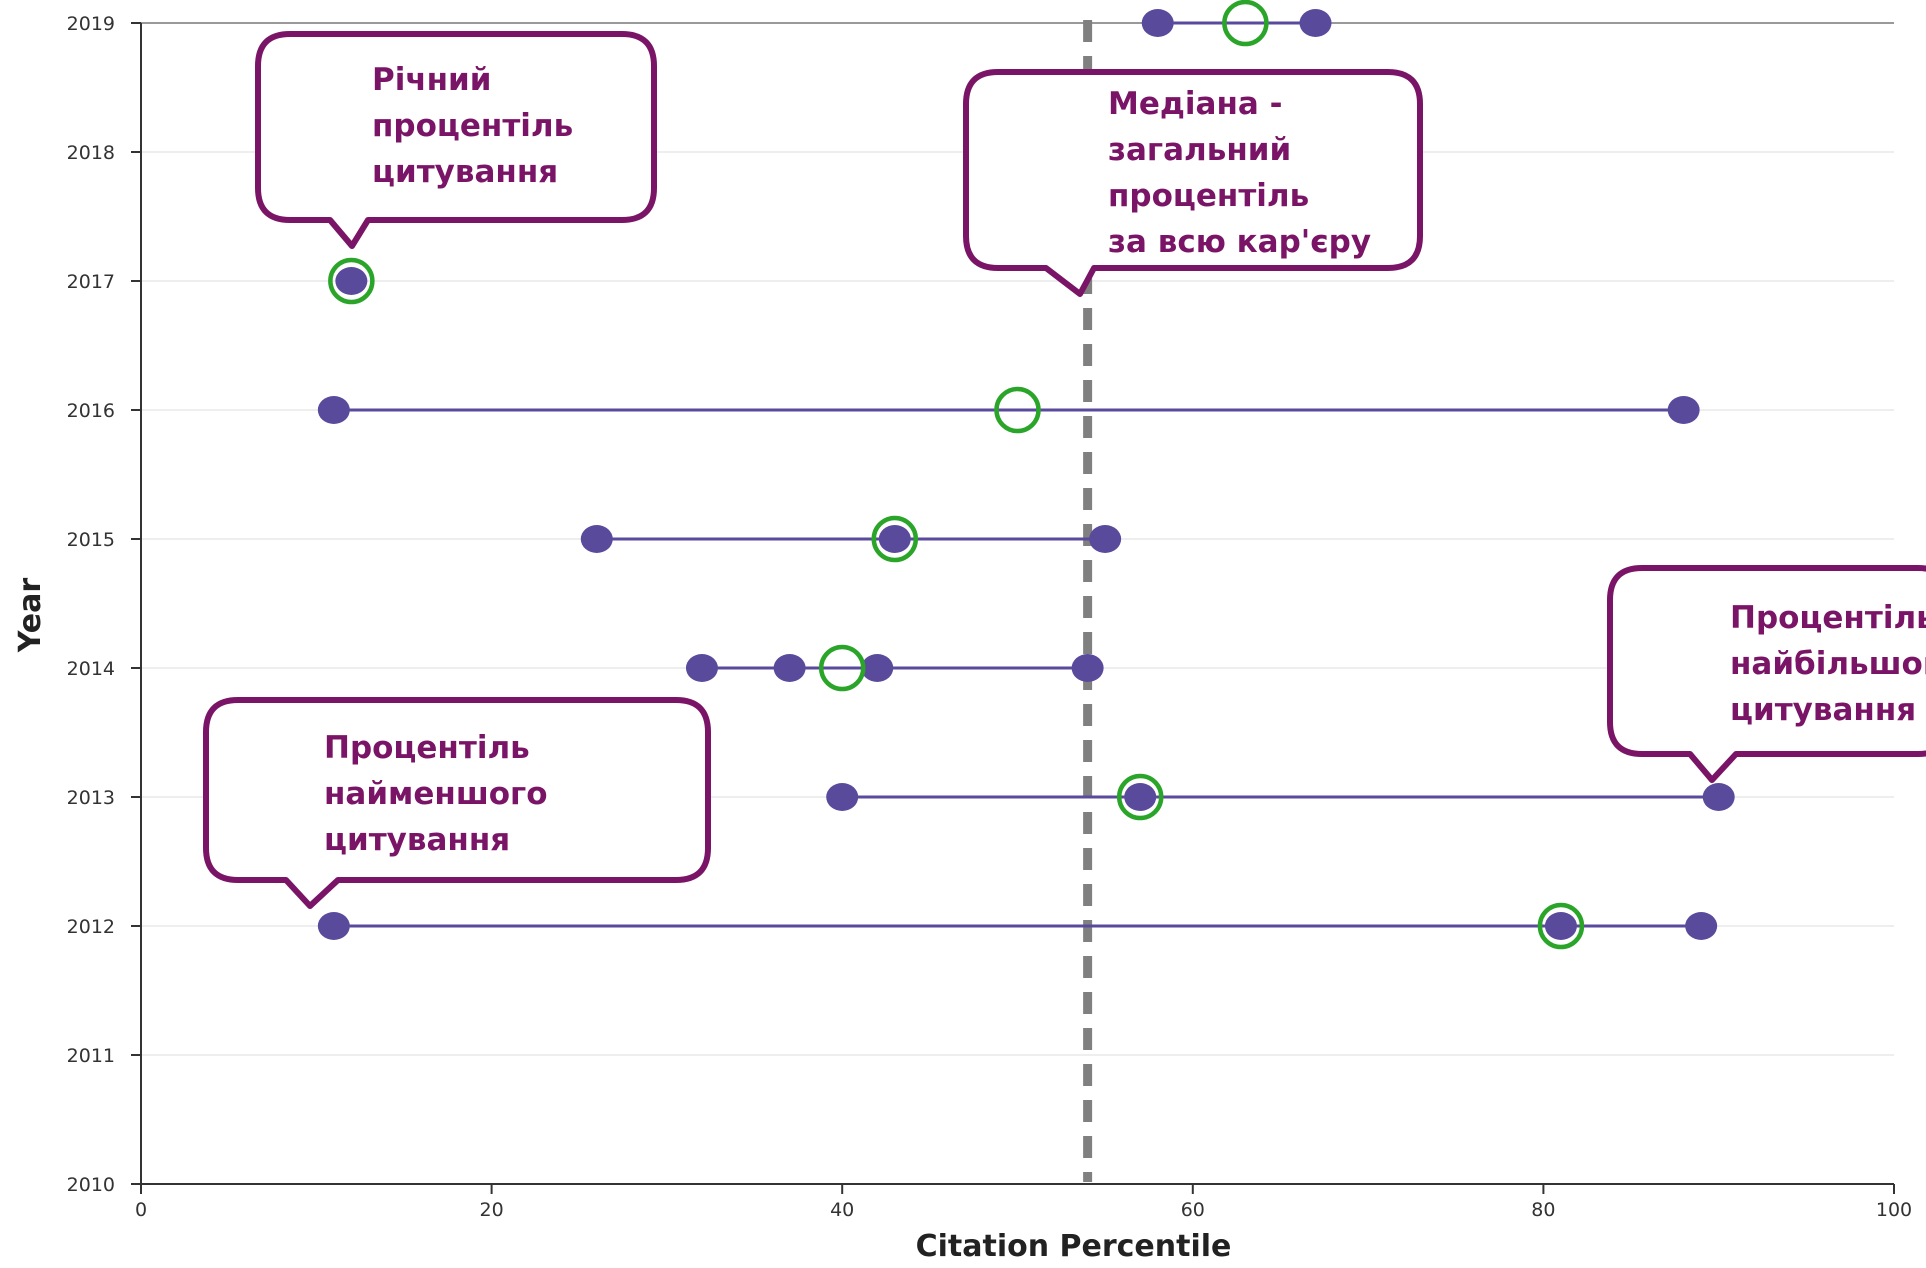  Describe the element at coordinates (91, 669) in the screenshot. I see `tick-label-y-2014: 2014` at that location.